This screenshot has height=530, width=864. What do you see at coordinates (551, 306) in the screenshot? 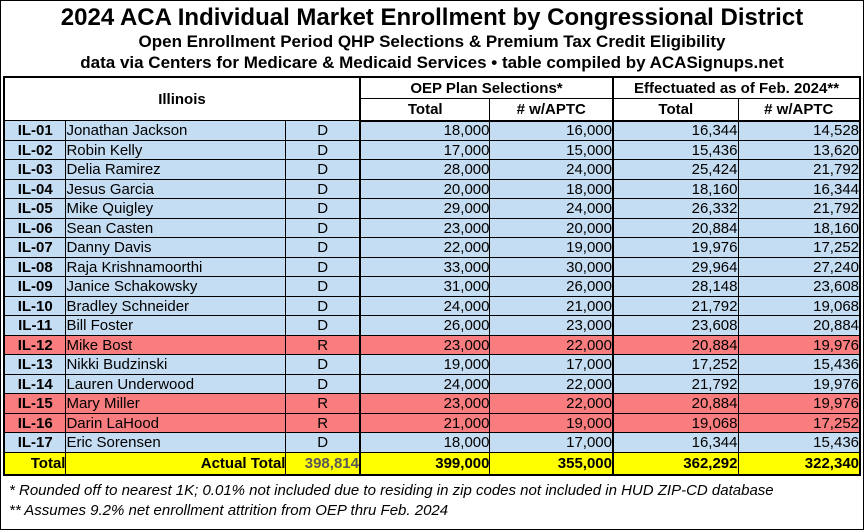
I see `oep-aptc-cell: 21,000` at bounding box center [551, 306].